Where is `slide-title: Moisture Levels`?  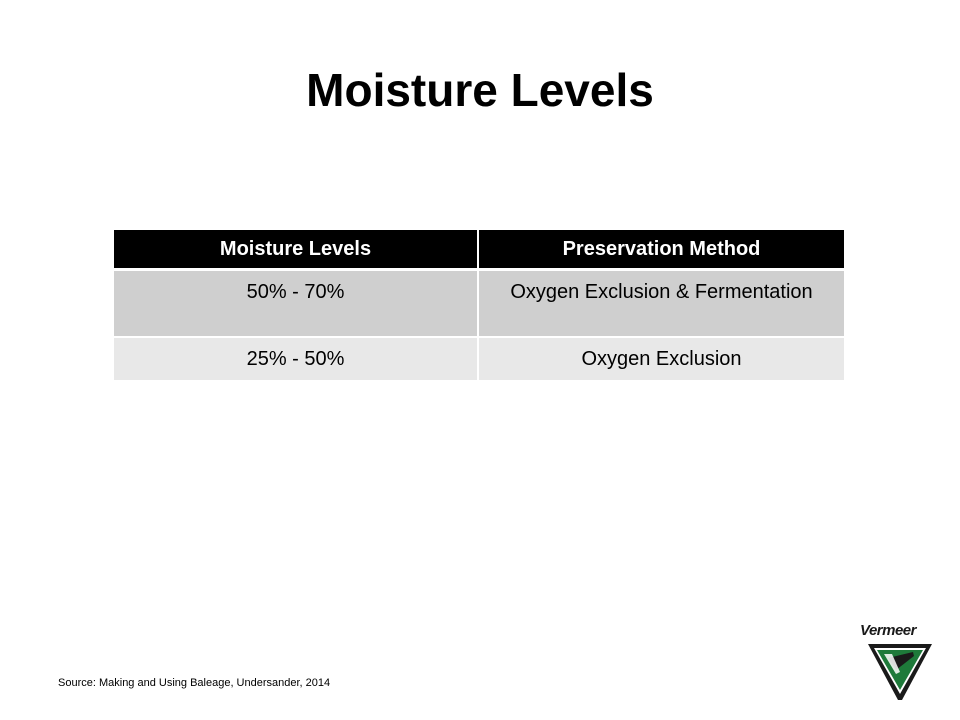 slide-title: Moisture Levels is located at coordinates (480, 90).